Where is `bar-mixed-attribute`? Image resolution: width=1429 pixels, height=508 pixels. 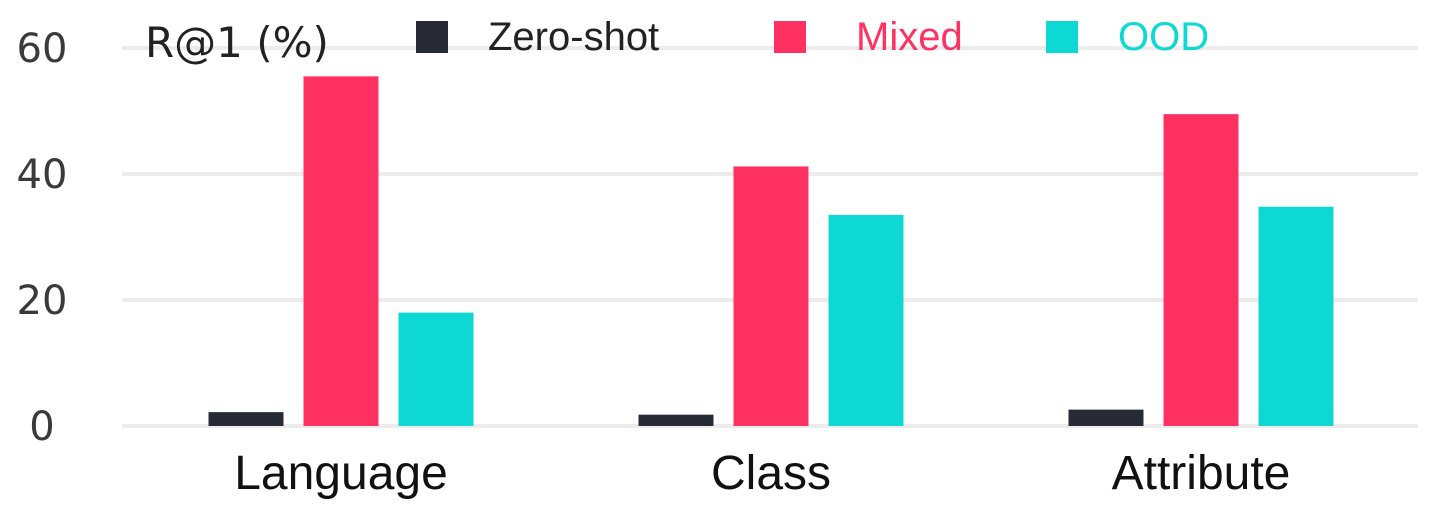
bar-mixed-attribute is located at coordinates (1201, 270).